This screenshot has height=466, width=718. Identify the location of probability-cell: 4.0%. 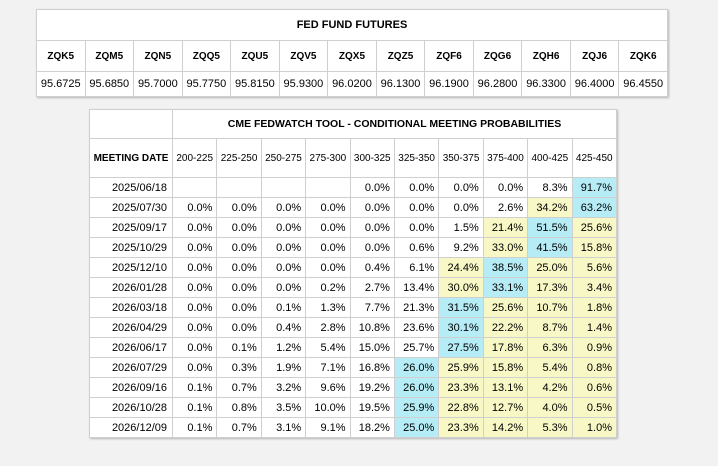
(550, 407).